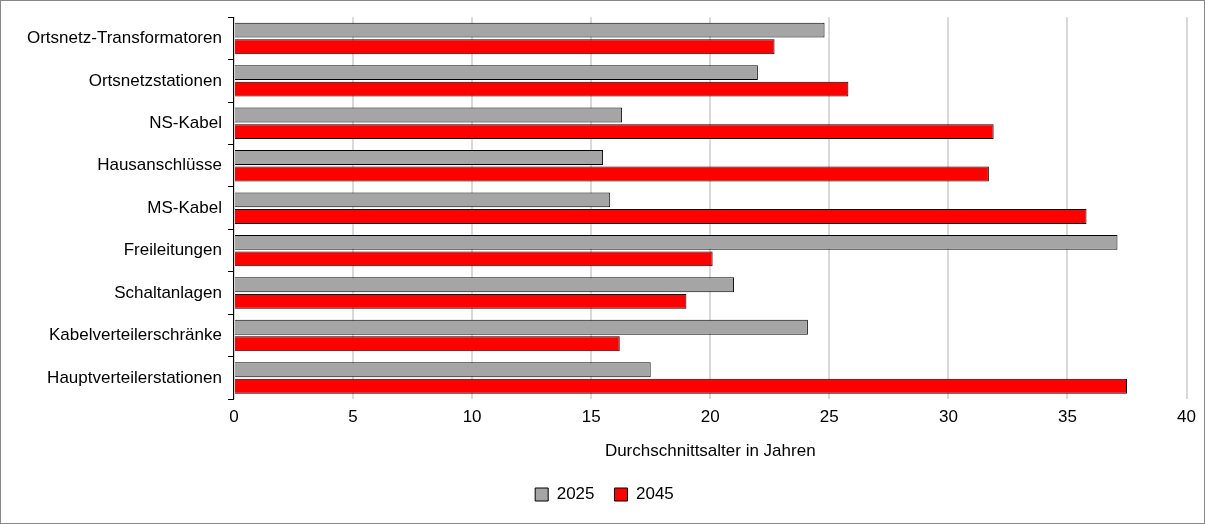 The height and width of the screenshot is (524, 1205). What do you see at coordinates (710, 451) in the screenshot?
I see `x-axis-title: Durchschnittsalter in Jahren` at bounding box center [710, 451].